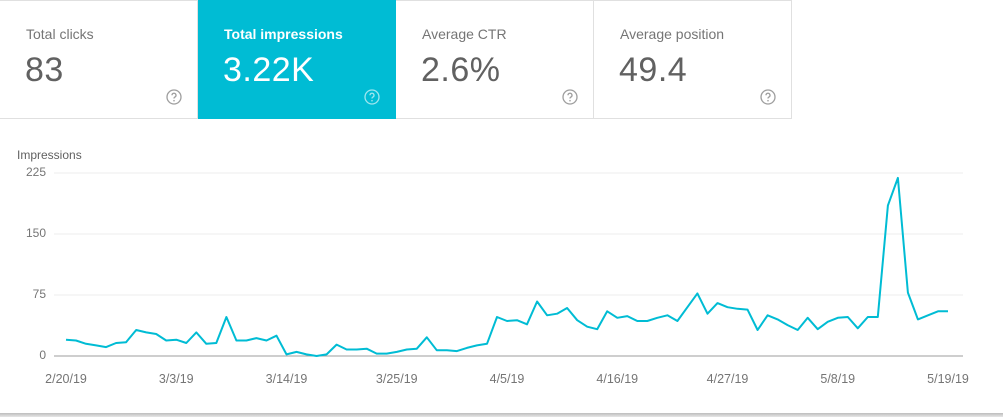 This screenshot has height=417, width=1003. I want to click on card-value: 83, so click(44, 70).